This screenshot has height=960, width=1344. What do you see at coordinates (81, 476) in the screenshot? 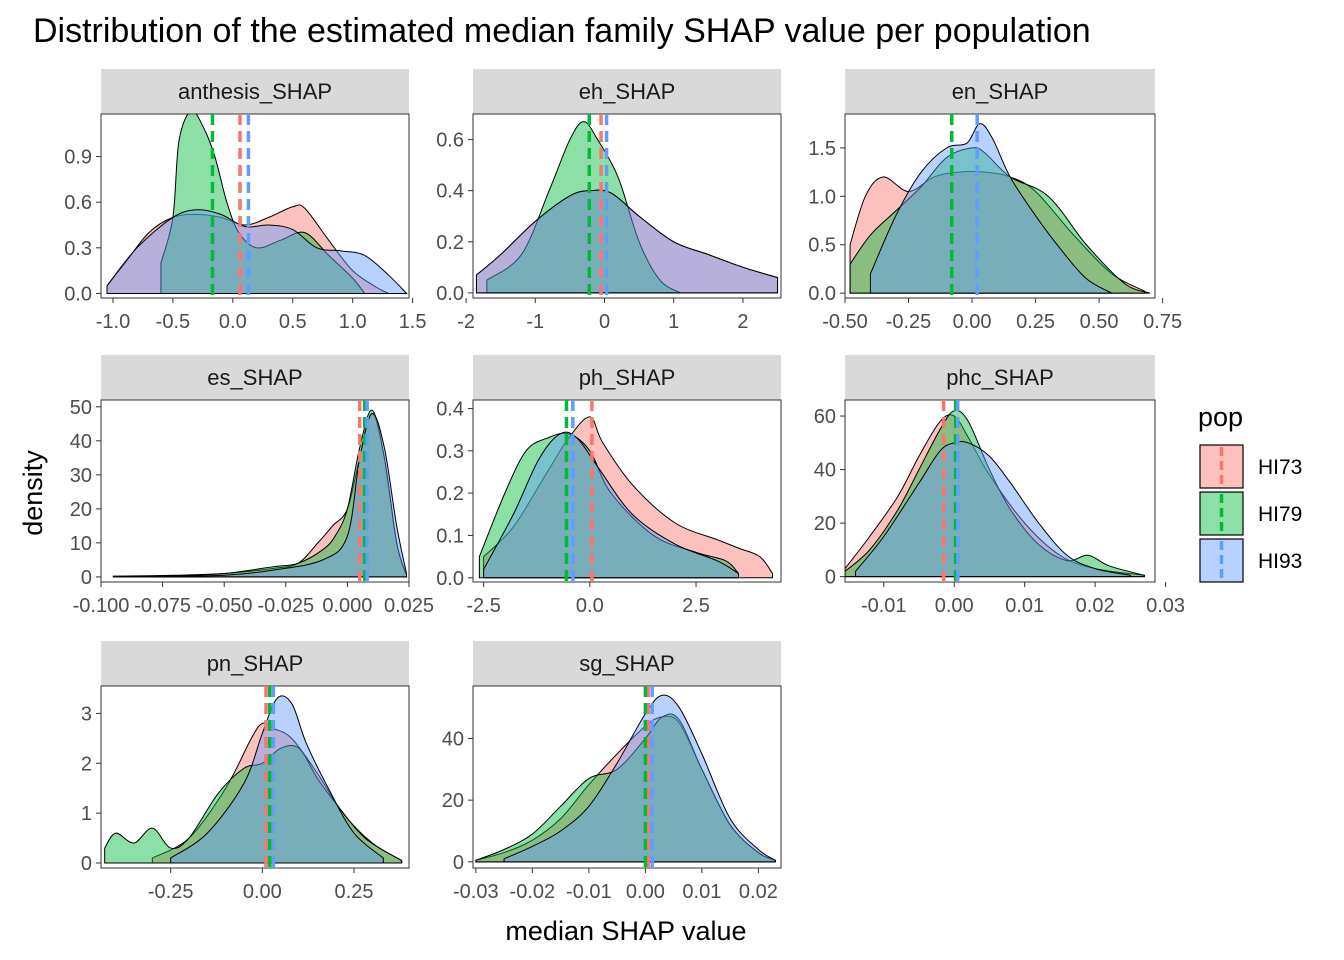
I see `y-tick-label: 30` at bounding box center [81, 476].